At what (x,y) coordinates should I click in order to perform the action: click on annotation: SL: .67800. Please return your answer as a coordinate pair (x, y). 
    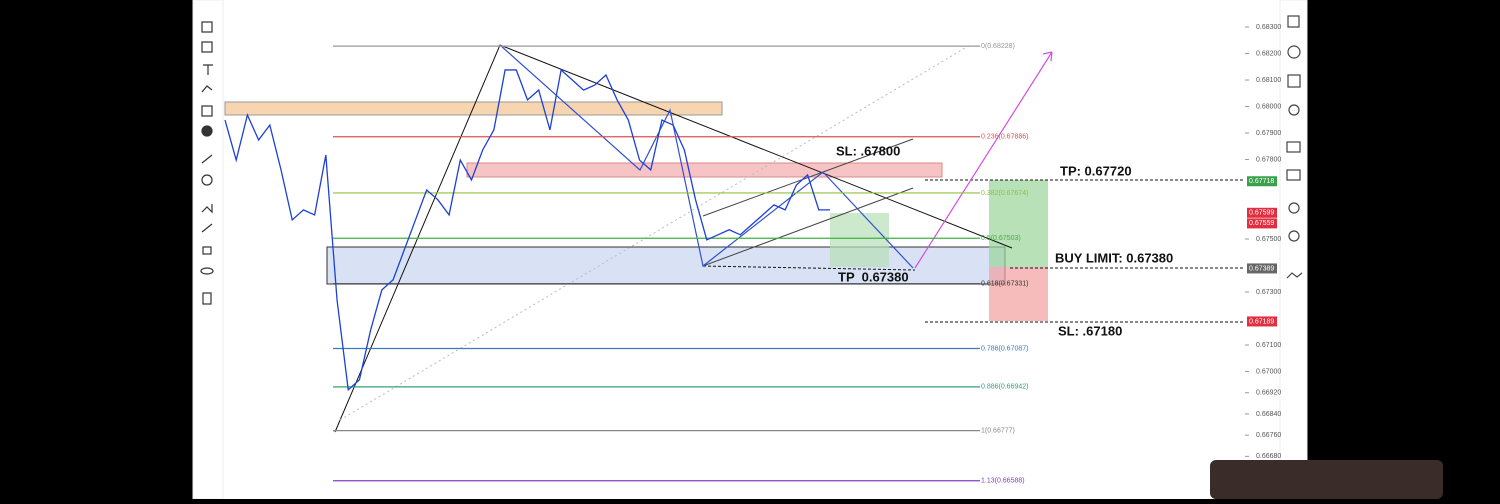
    Looking at the image, I should click on (868, 150).